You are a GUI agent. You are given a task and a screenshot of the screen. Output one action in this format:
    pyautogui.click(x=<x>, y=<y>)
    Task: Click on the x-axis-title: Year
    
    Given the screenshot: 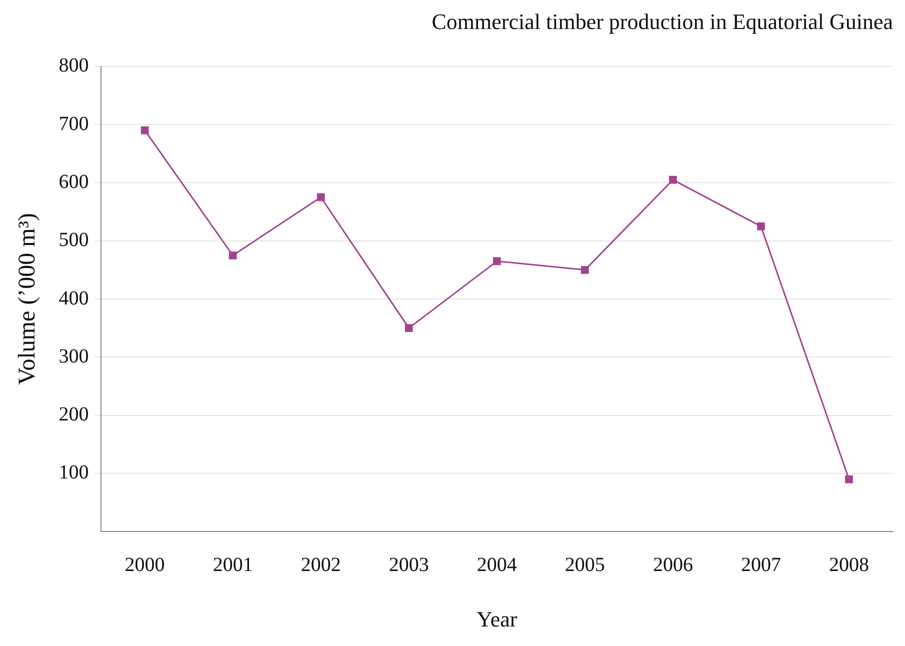 What is the action you would take?
    pyautogui.click(x=497, y=619)
    